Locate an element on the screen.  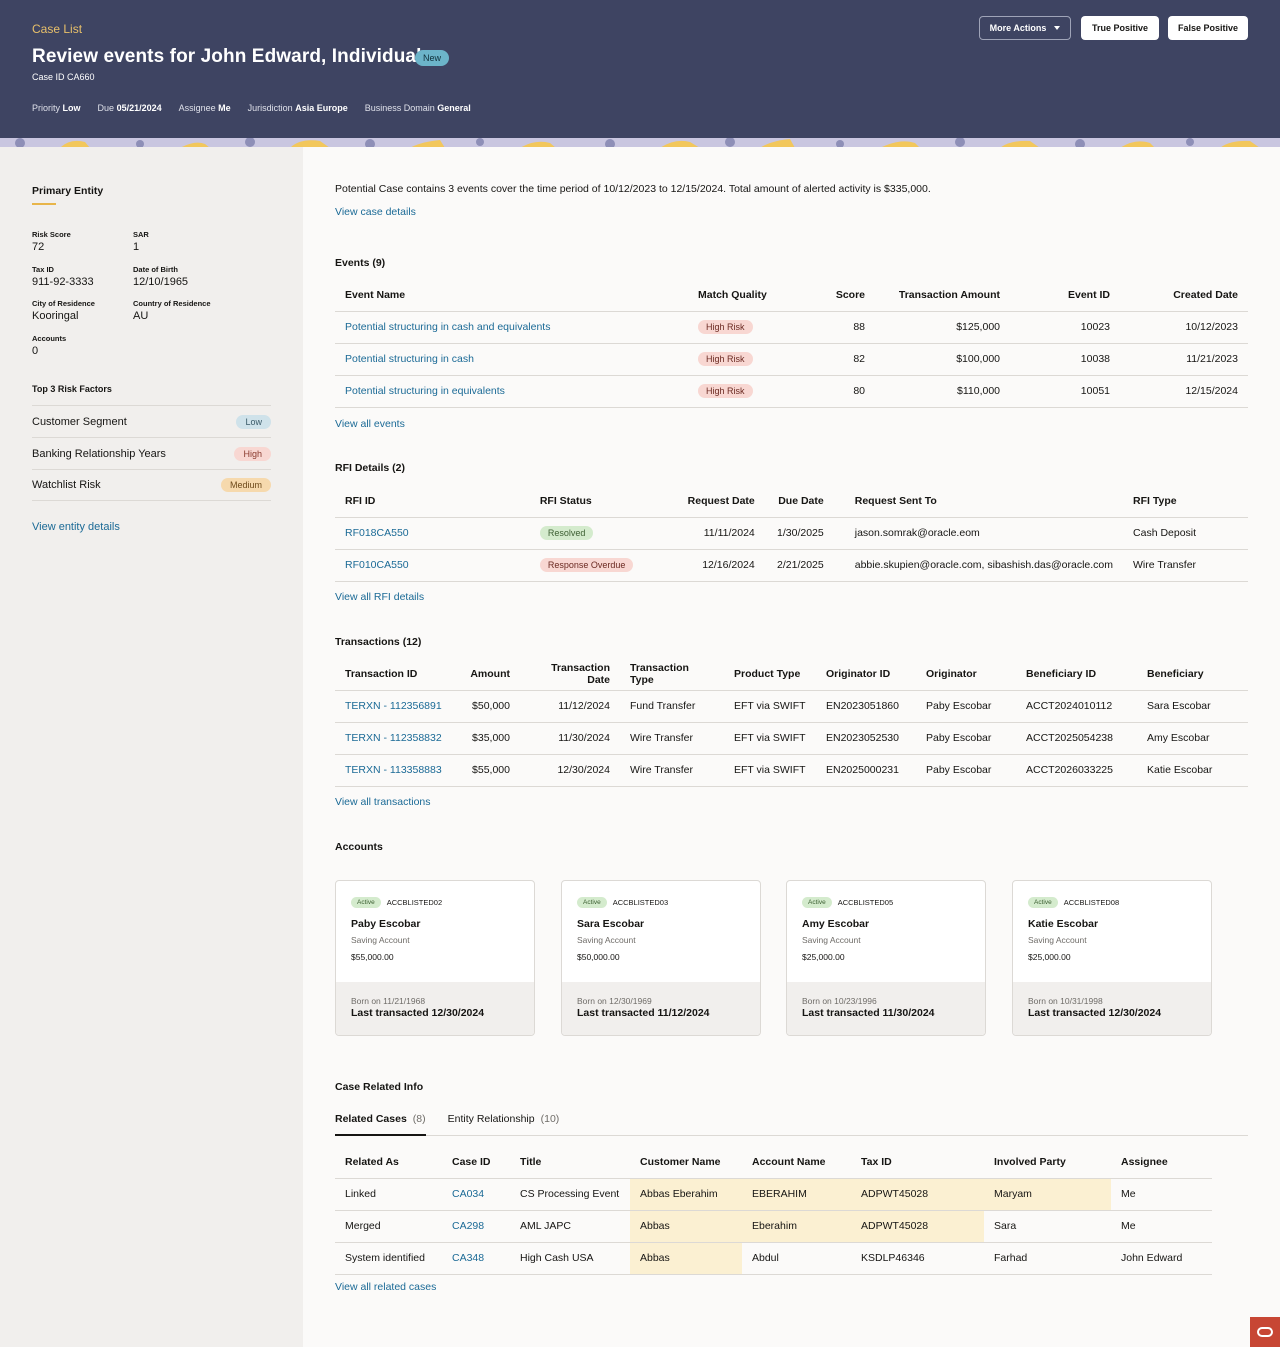
col-rfi-status: RFI Status is located at coordinates (592, 501).